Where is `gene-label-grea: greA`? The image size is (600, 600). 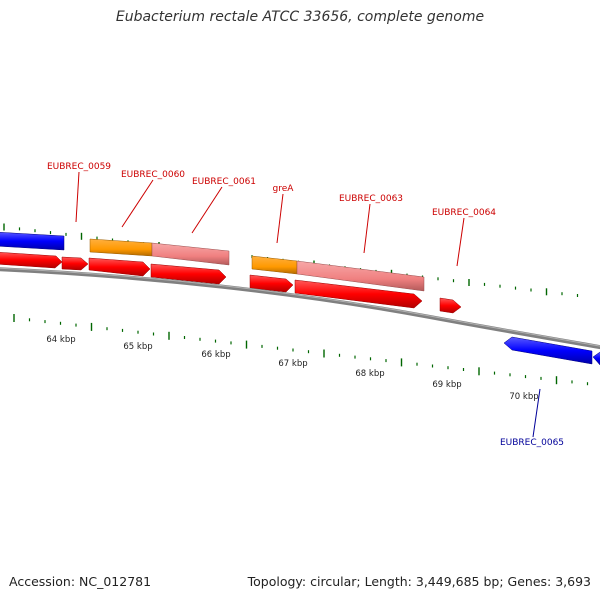 gene-label-grea: greA is located at coordinates (284, 189).